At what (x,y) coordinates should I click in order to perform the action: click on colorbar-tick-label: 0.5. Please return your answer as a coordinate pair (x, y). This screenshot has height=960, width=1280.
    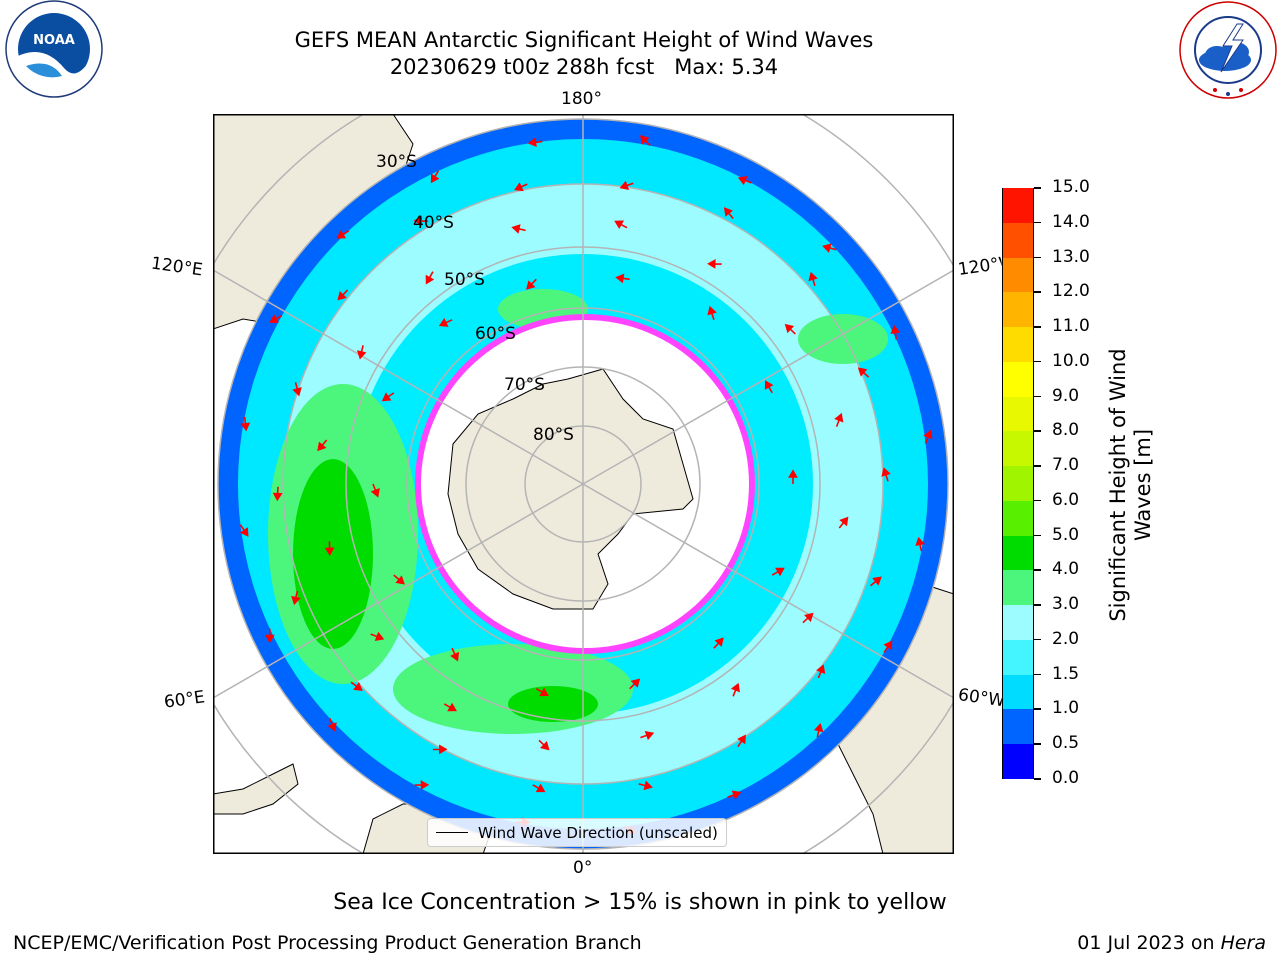
    Looking at the image, I should click on (1066, 743).